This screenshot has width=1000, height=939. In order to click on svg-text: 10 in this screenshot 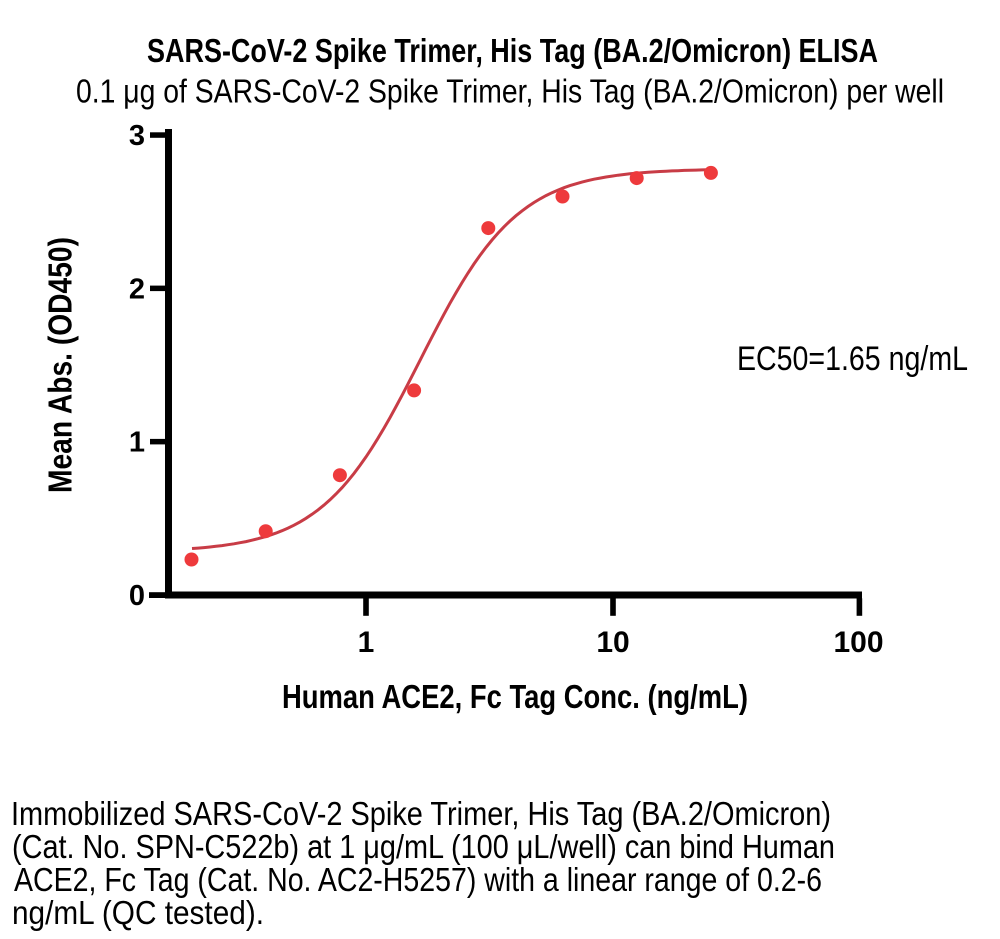, I will do `click(612, 642)`.